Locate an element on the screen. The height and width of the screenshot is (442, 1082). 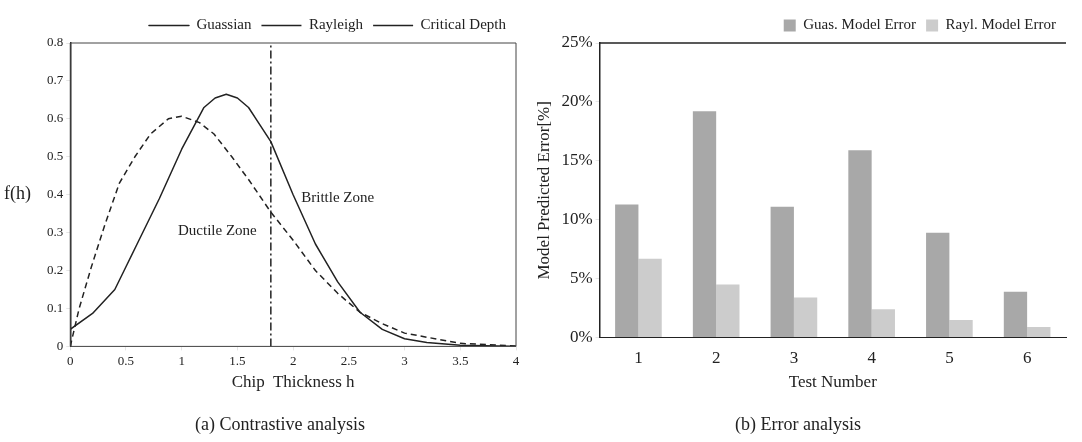
legend-label: Rayl. Model Error is located at coordinates (1000, 24).